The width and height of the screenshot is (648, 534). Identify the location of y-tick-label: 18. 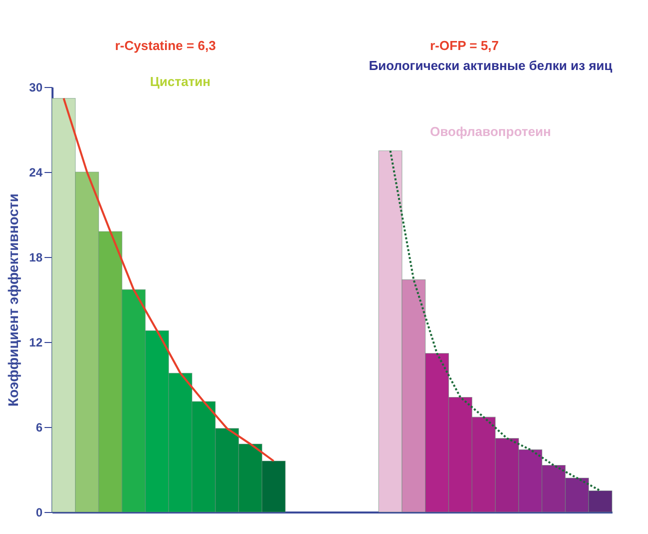
(36, 257).